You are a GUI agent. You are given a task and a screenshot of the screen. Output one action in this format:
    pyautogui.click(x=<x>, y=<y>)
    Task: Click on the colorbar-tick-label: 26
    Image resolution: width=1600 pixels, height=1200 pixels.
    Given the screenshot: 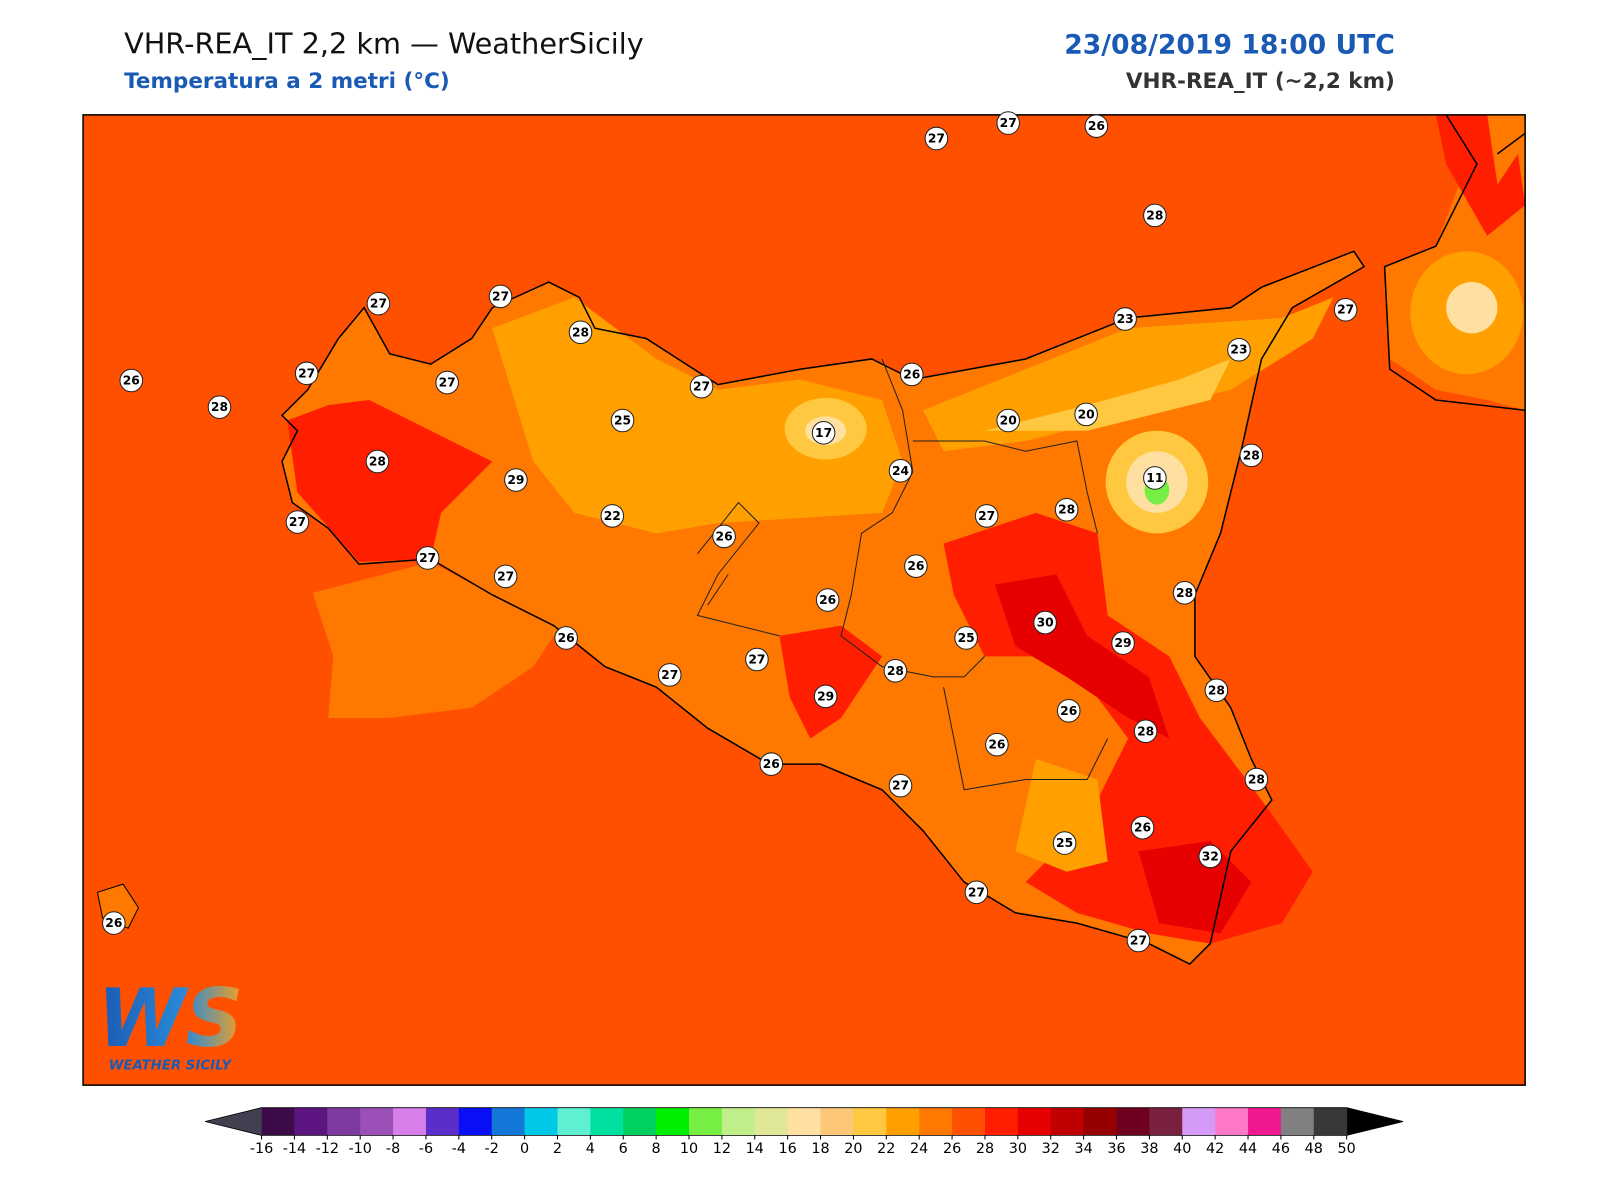 What is the action you would take?
    pyautogui.click(x=952, y=1149)
    